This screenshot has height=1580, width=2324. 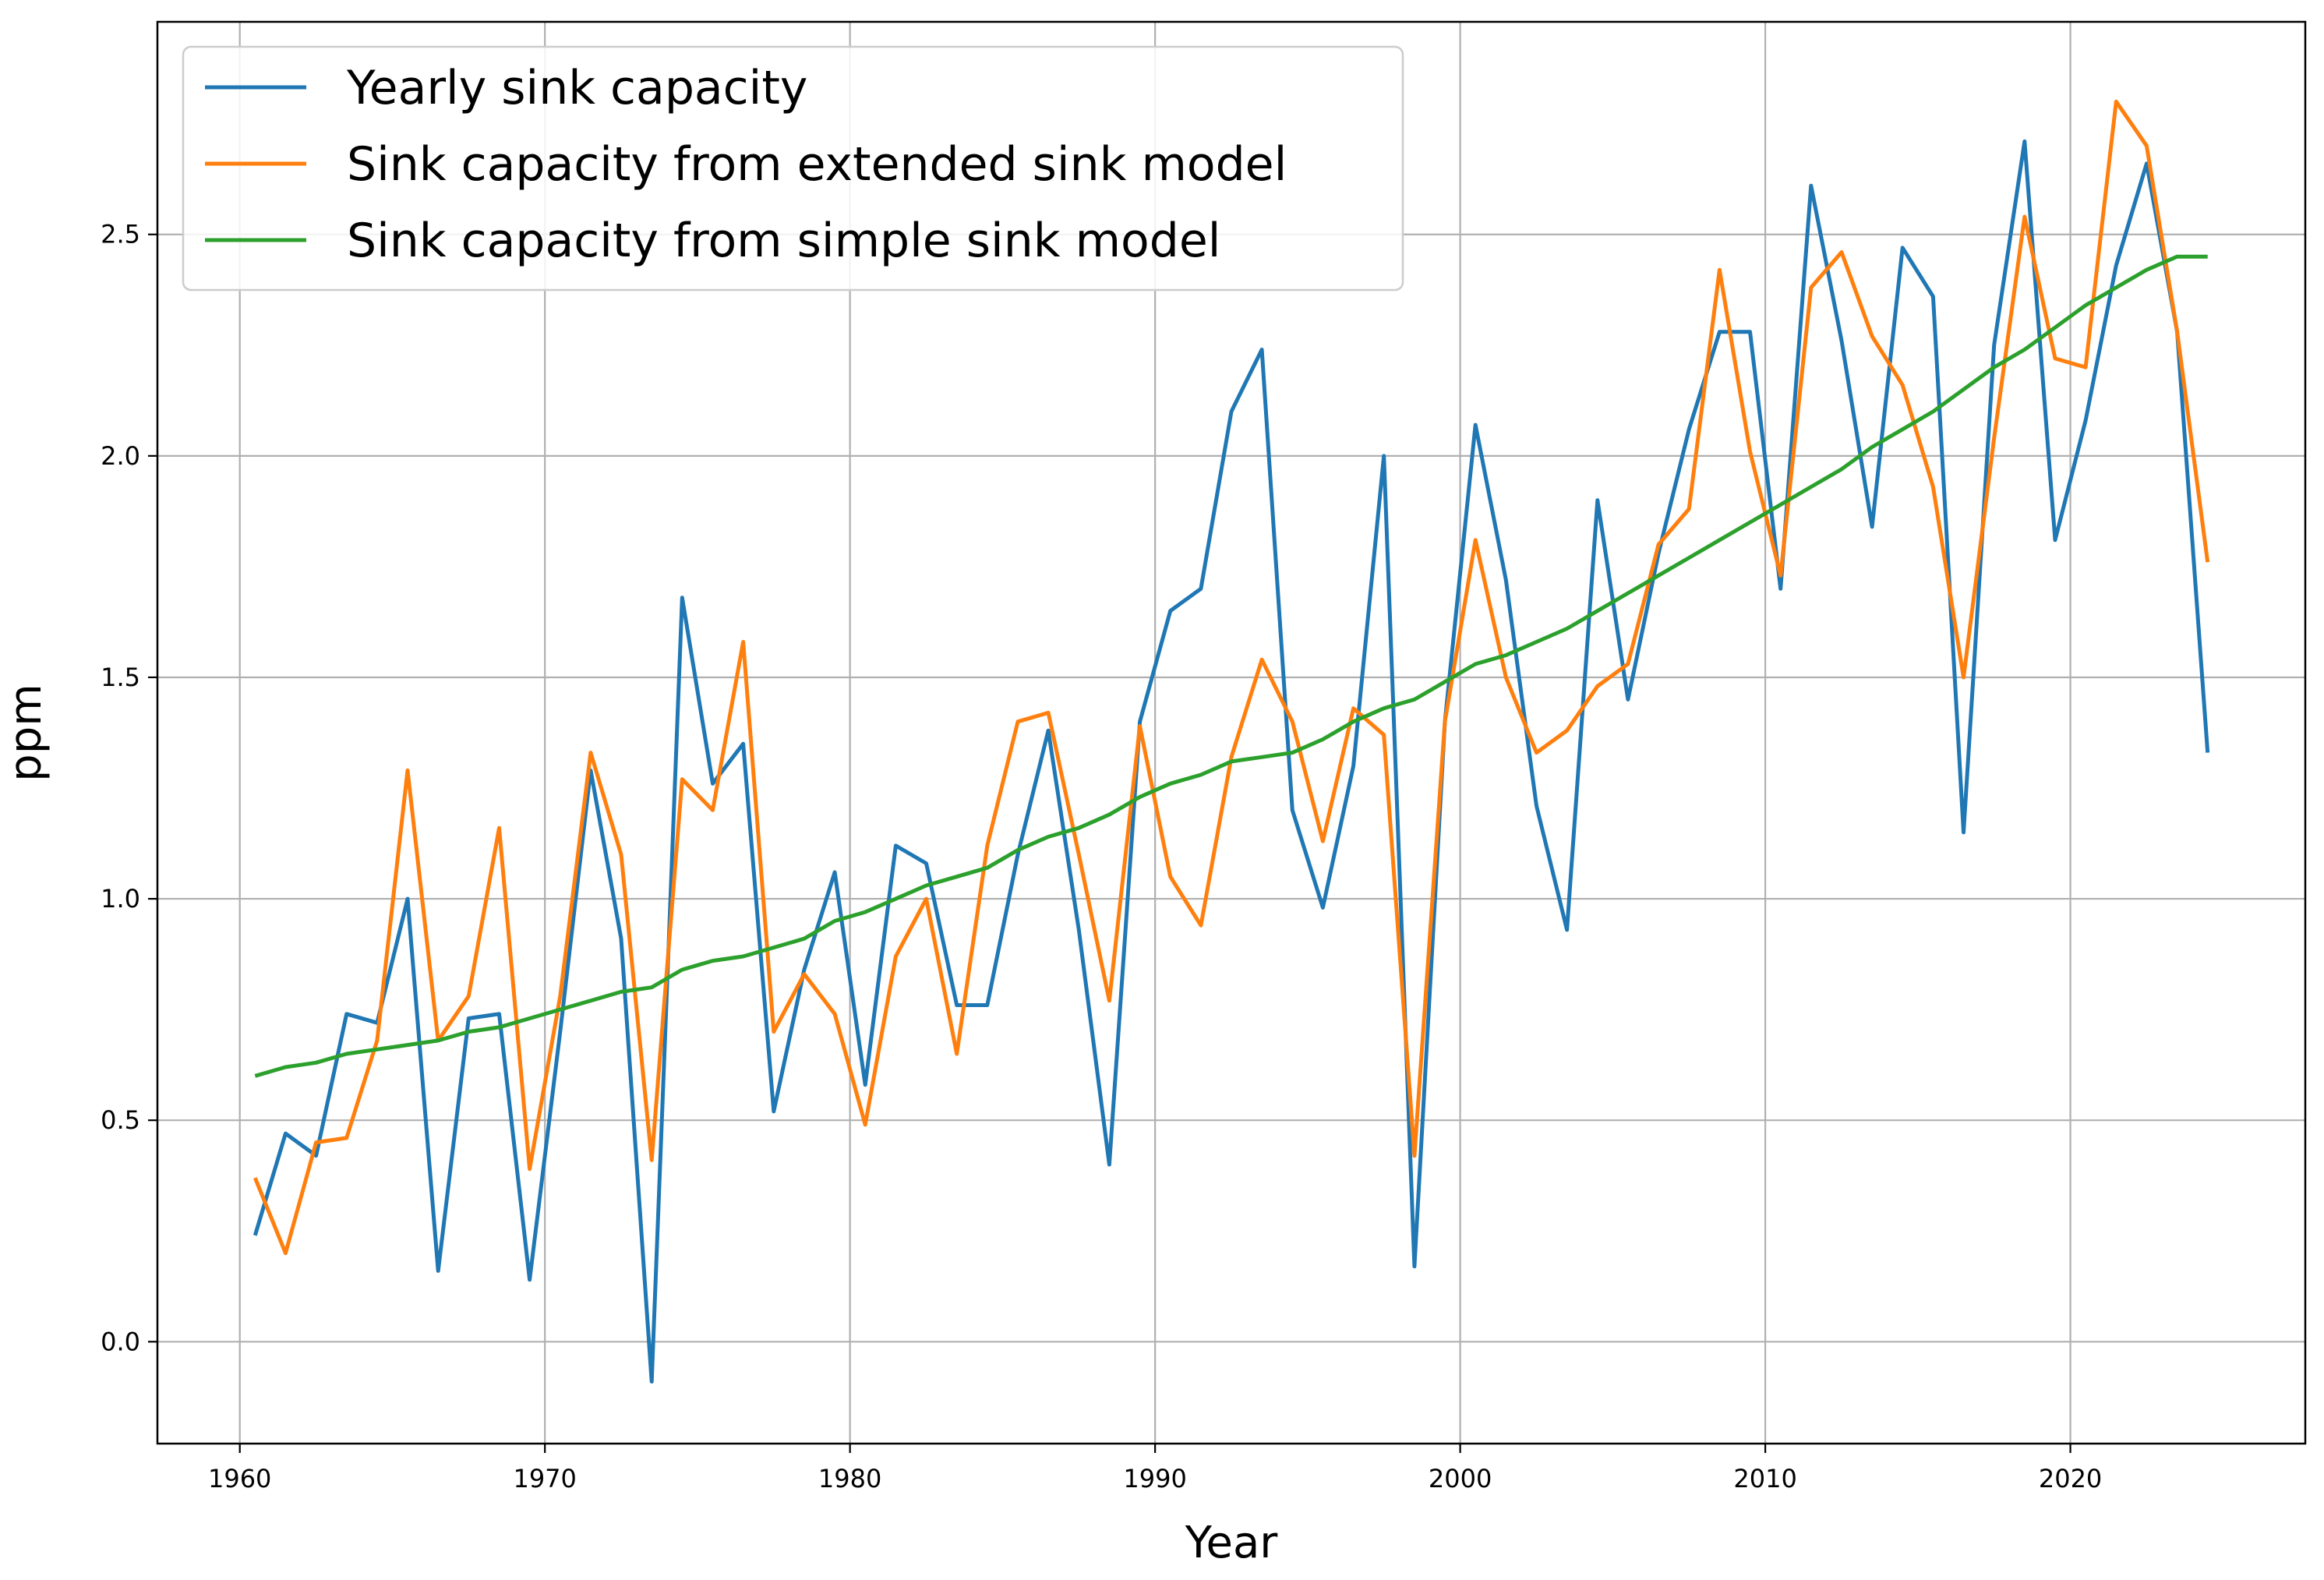 I want to click on y-tick-label: 0.5, so click(x=120, y=1120).